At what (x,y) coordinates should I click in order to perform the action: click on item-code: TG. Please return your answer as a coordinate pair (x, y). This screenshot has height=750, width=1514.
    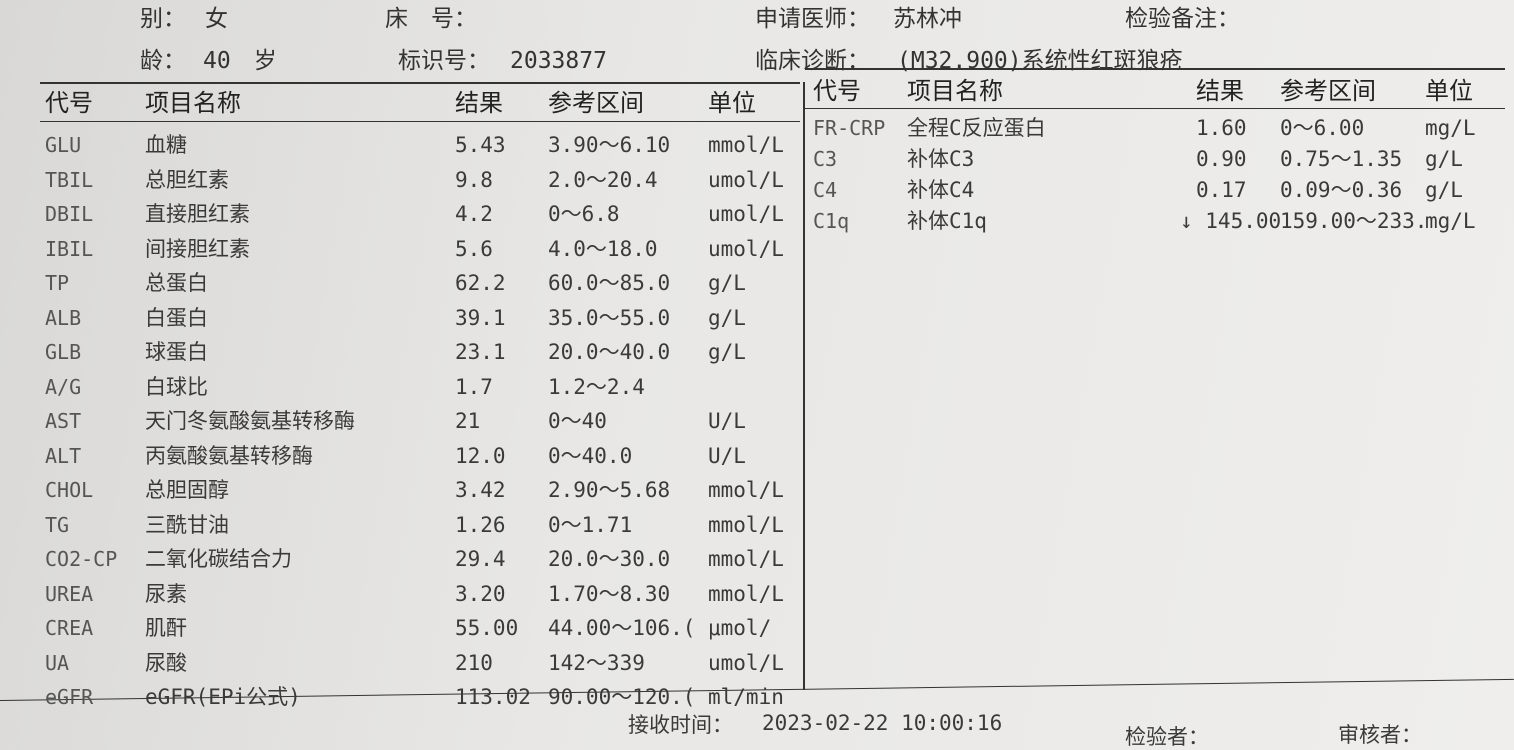
    Looking at the image, I should click on (57, 524).